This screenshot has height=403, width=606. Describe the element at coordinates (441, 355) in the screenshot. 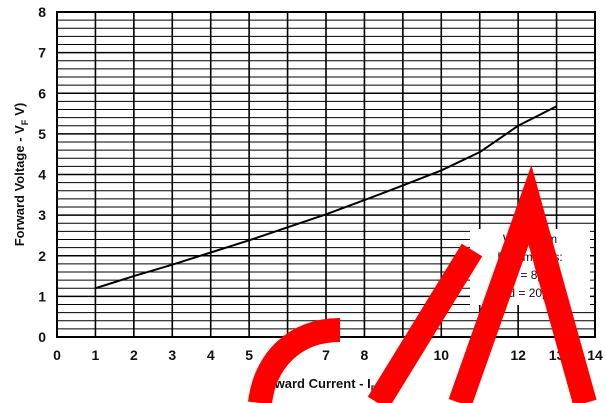

I see `x-tick-label: 10` at that location.